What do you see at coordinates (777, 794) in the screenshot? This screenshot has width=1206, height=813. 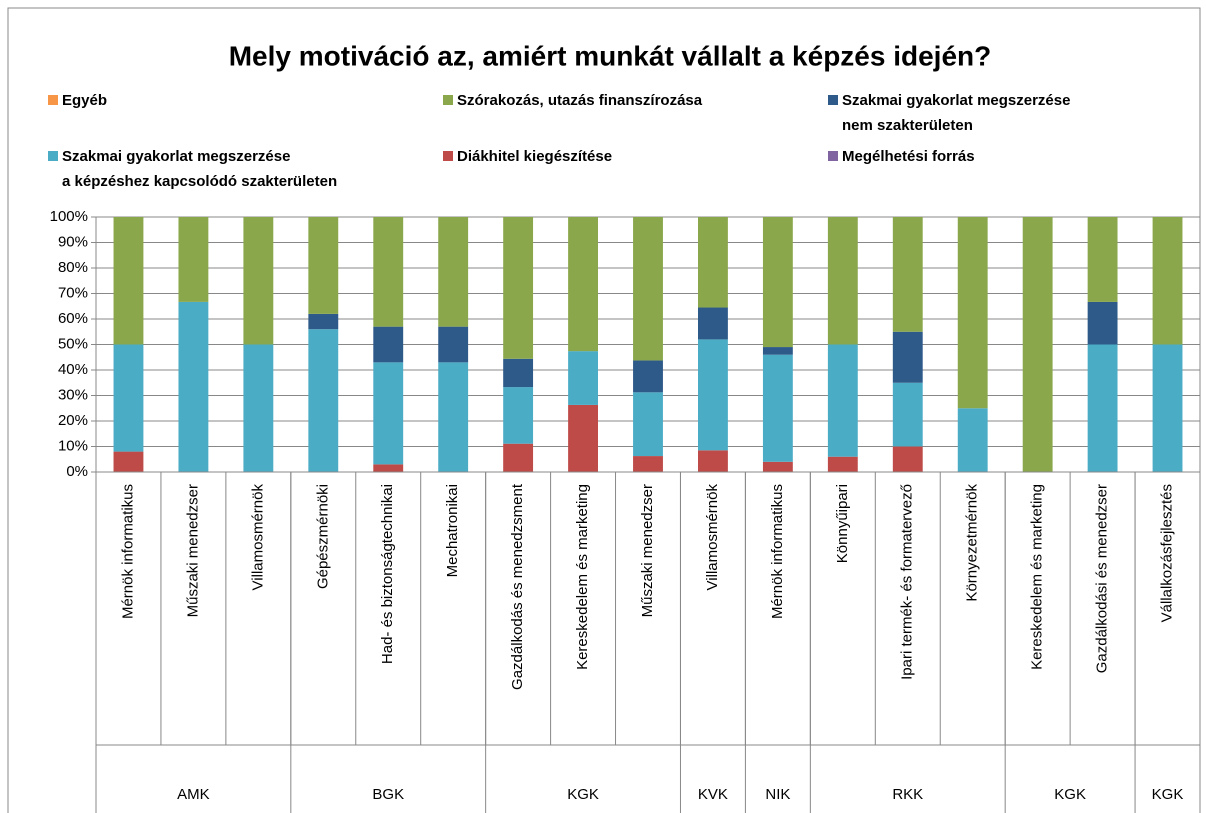 I see `group-label: NIK` at bounding box center [777, 794].